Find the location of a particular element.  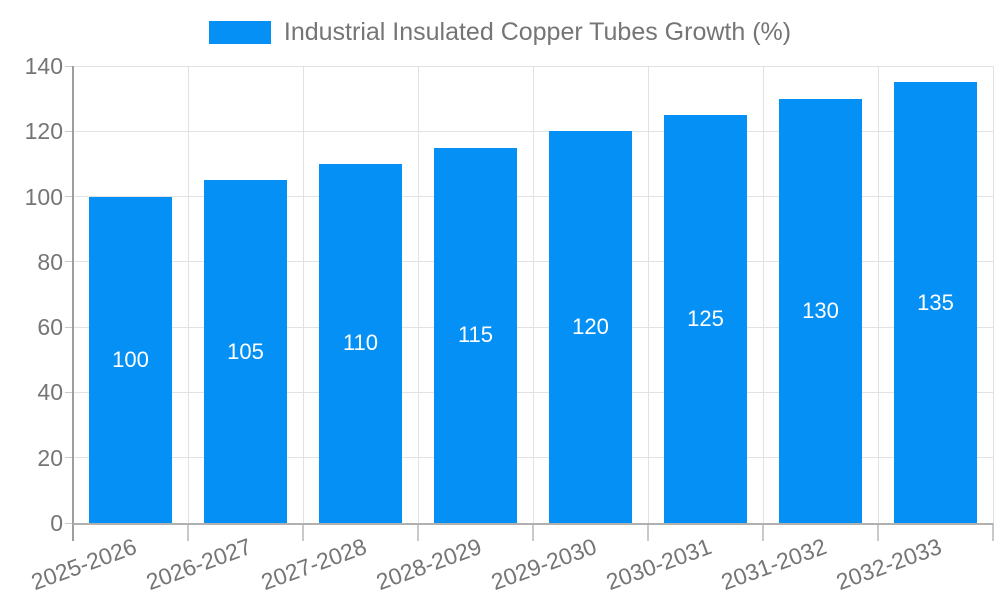

y-axis-tick-label: 40 is located at coordinates (50, 392).